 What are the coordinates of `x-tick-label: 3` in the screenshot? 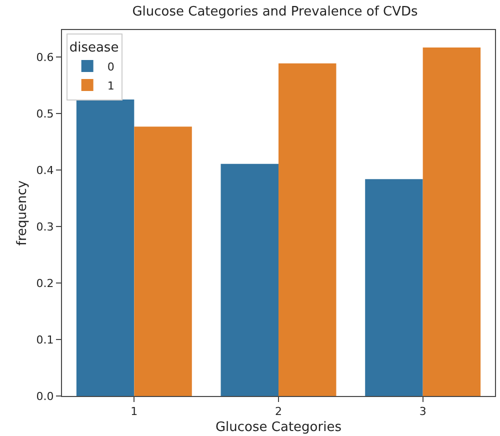 It's located at (422, 411).